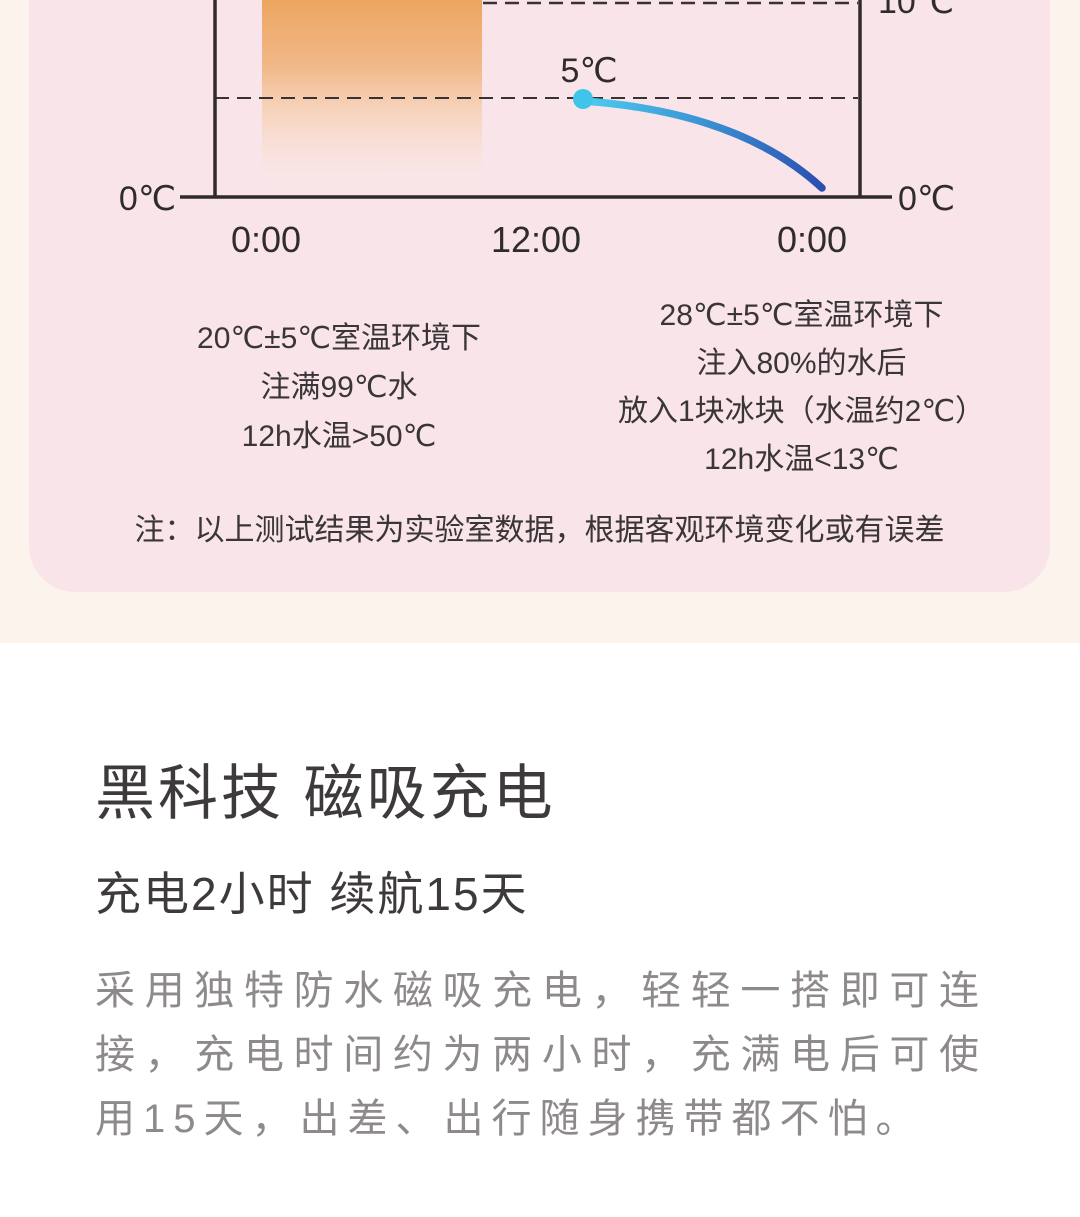 The image size is (1080, 1217). I want to click on cold-test-line3: 放入1块冰块（水温约2℃）, so click(801, 411).